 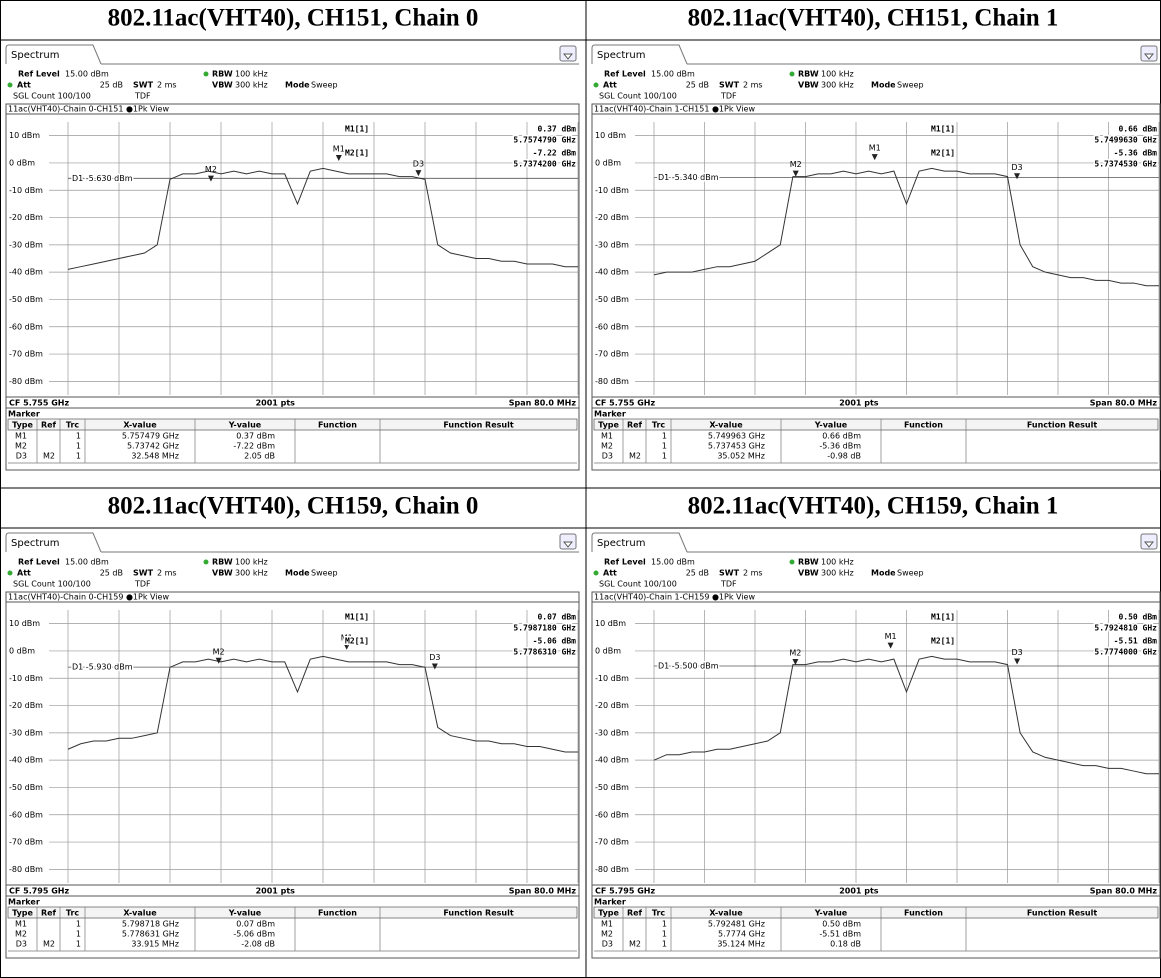 I want to click on column-header: Function, so click(x=923, y=425).